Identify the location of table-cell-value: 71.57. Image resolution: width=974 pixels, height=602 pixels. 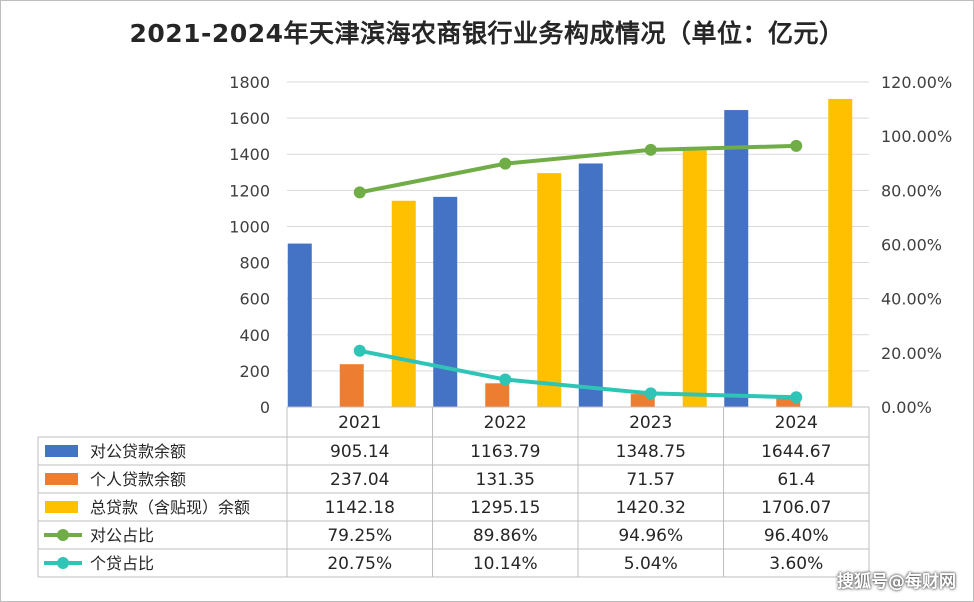
(650, 480).